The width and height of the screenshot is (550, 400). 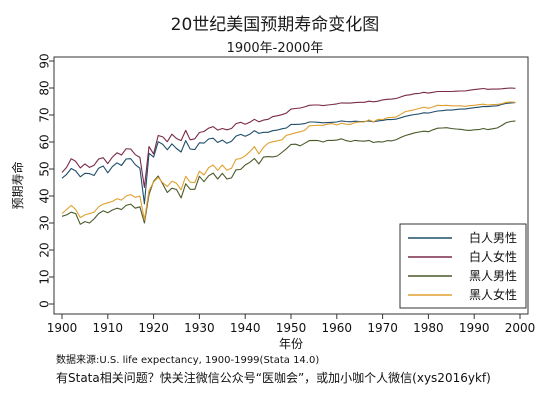 What do you see at coordinates (493, 276) in the screenshot?
I see `legend-label: 黑人男性` at bounding box center [493, 276].